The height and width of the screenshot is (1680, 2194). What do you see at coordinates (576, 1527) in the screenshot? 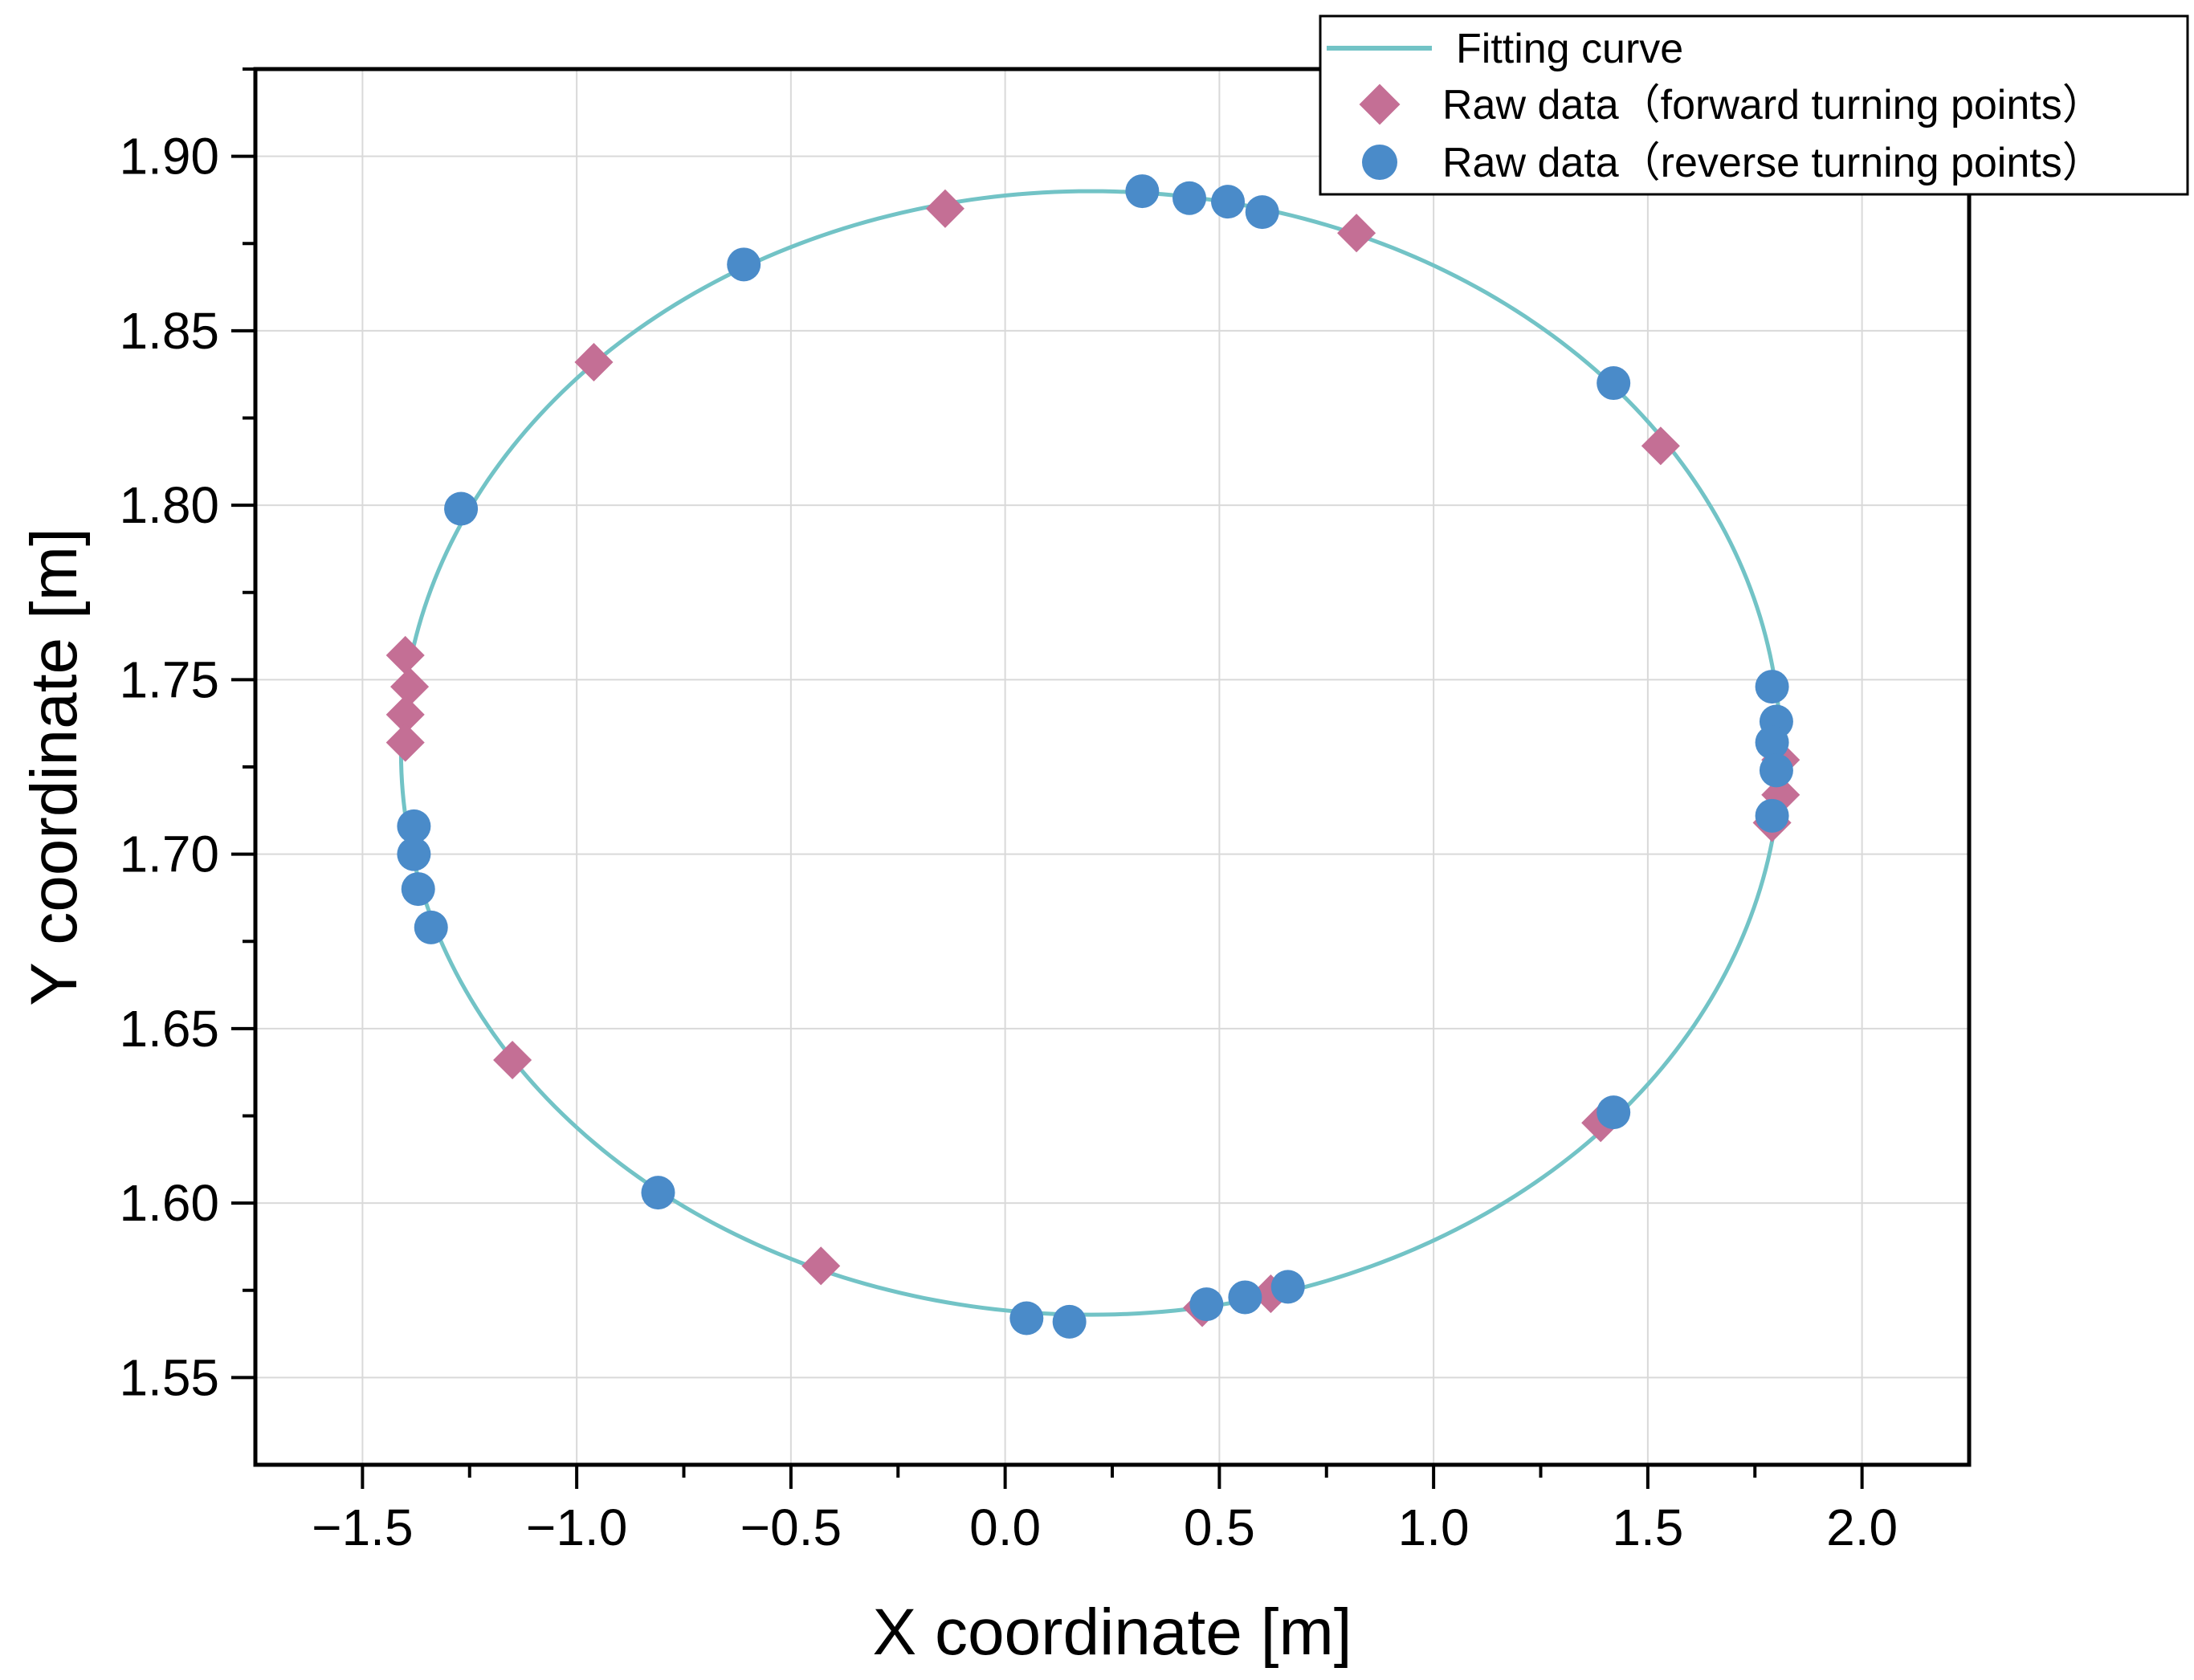
I see `x-tick-label: −1.0` at bounding box center [576, 1527].